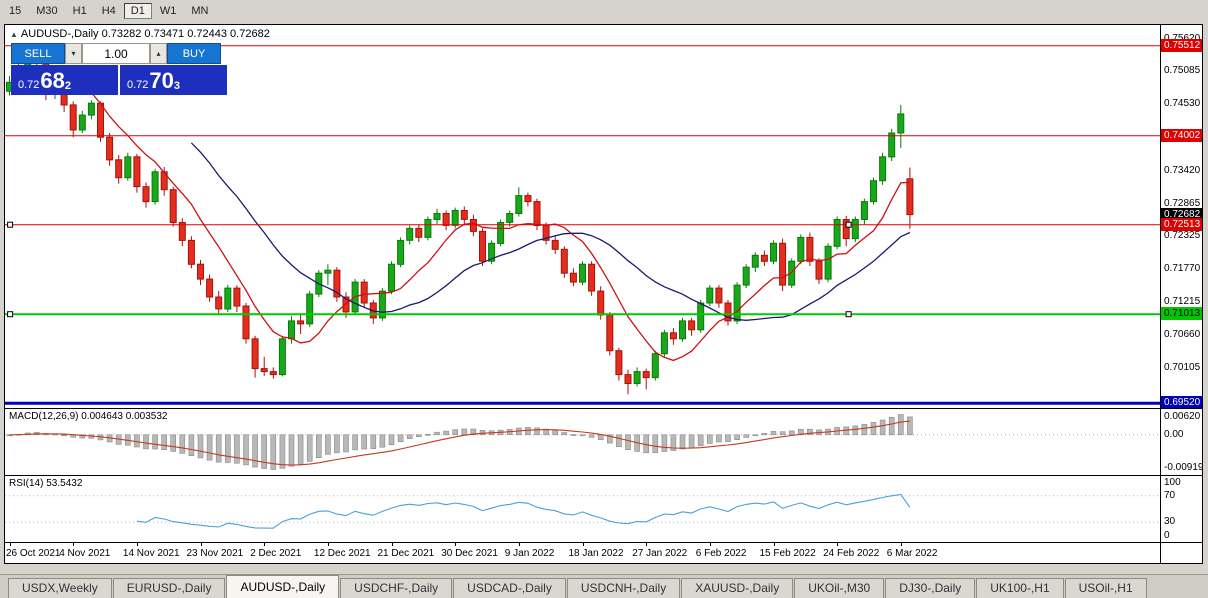 The width and height of the screenshot is (1208, 598). What do you see at coordinates (509, 588) in the screenshot?
I see `chart-tab-usdcad-daily: USDCAD-,Daily` at bounding box center [509, 588].